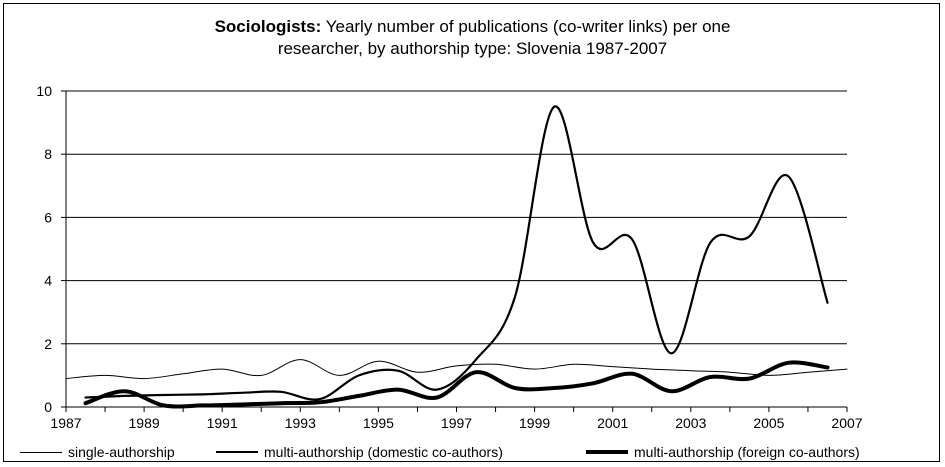 This screenshot has height=467, width=945. What do you see at coordinates (383, 452) in the screenshot?
I see `legend-label-domestic: multi-authorship (domestic co-authors)` at bounding box center [383, 452].